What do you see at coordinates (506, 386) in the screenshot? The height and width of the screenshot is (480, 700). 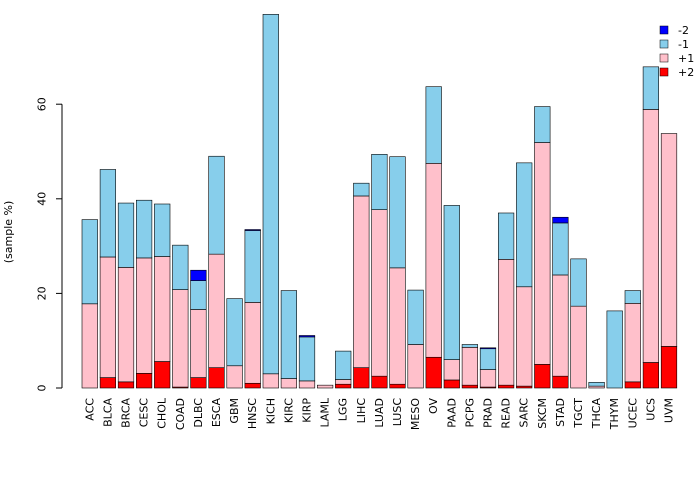 I see `bar-segment-read-+2` at bounding box center [506, 386].